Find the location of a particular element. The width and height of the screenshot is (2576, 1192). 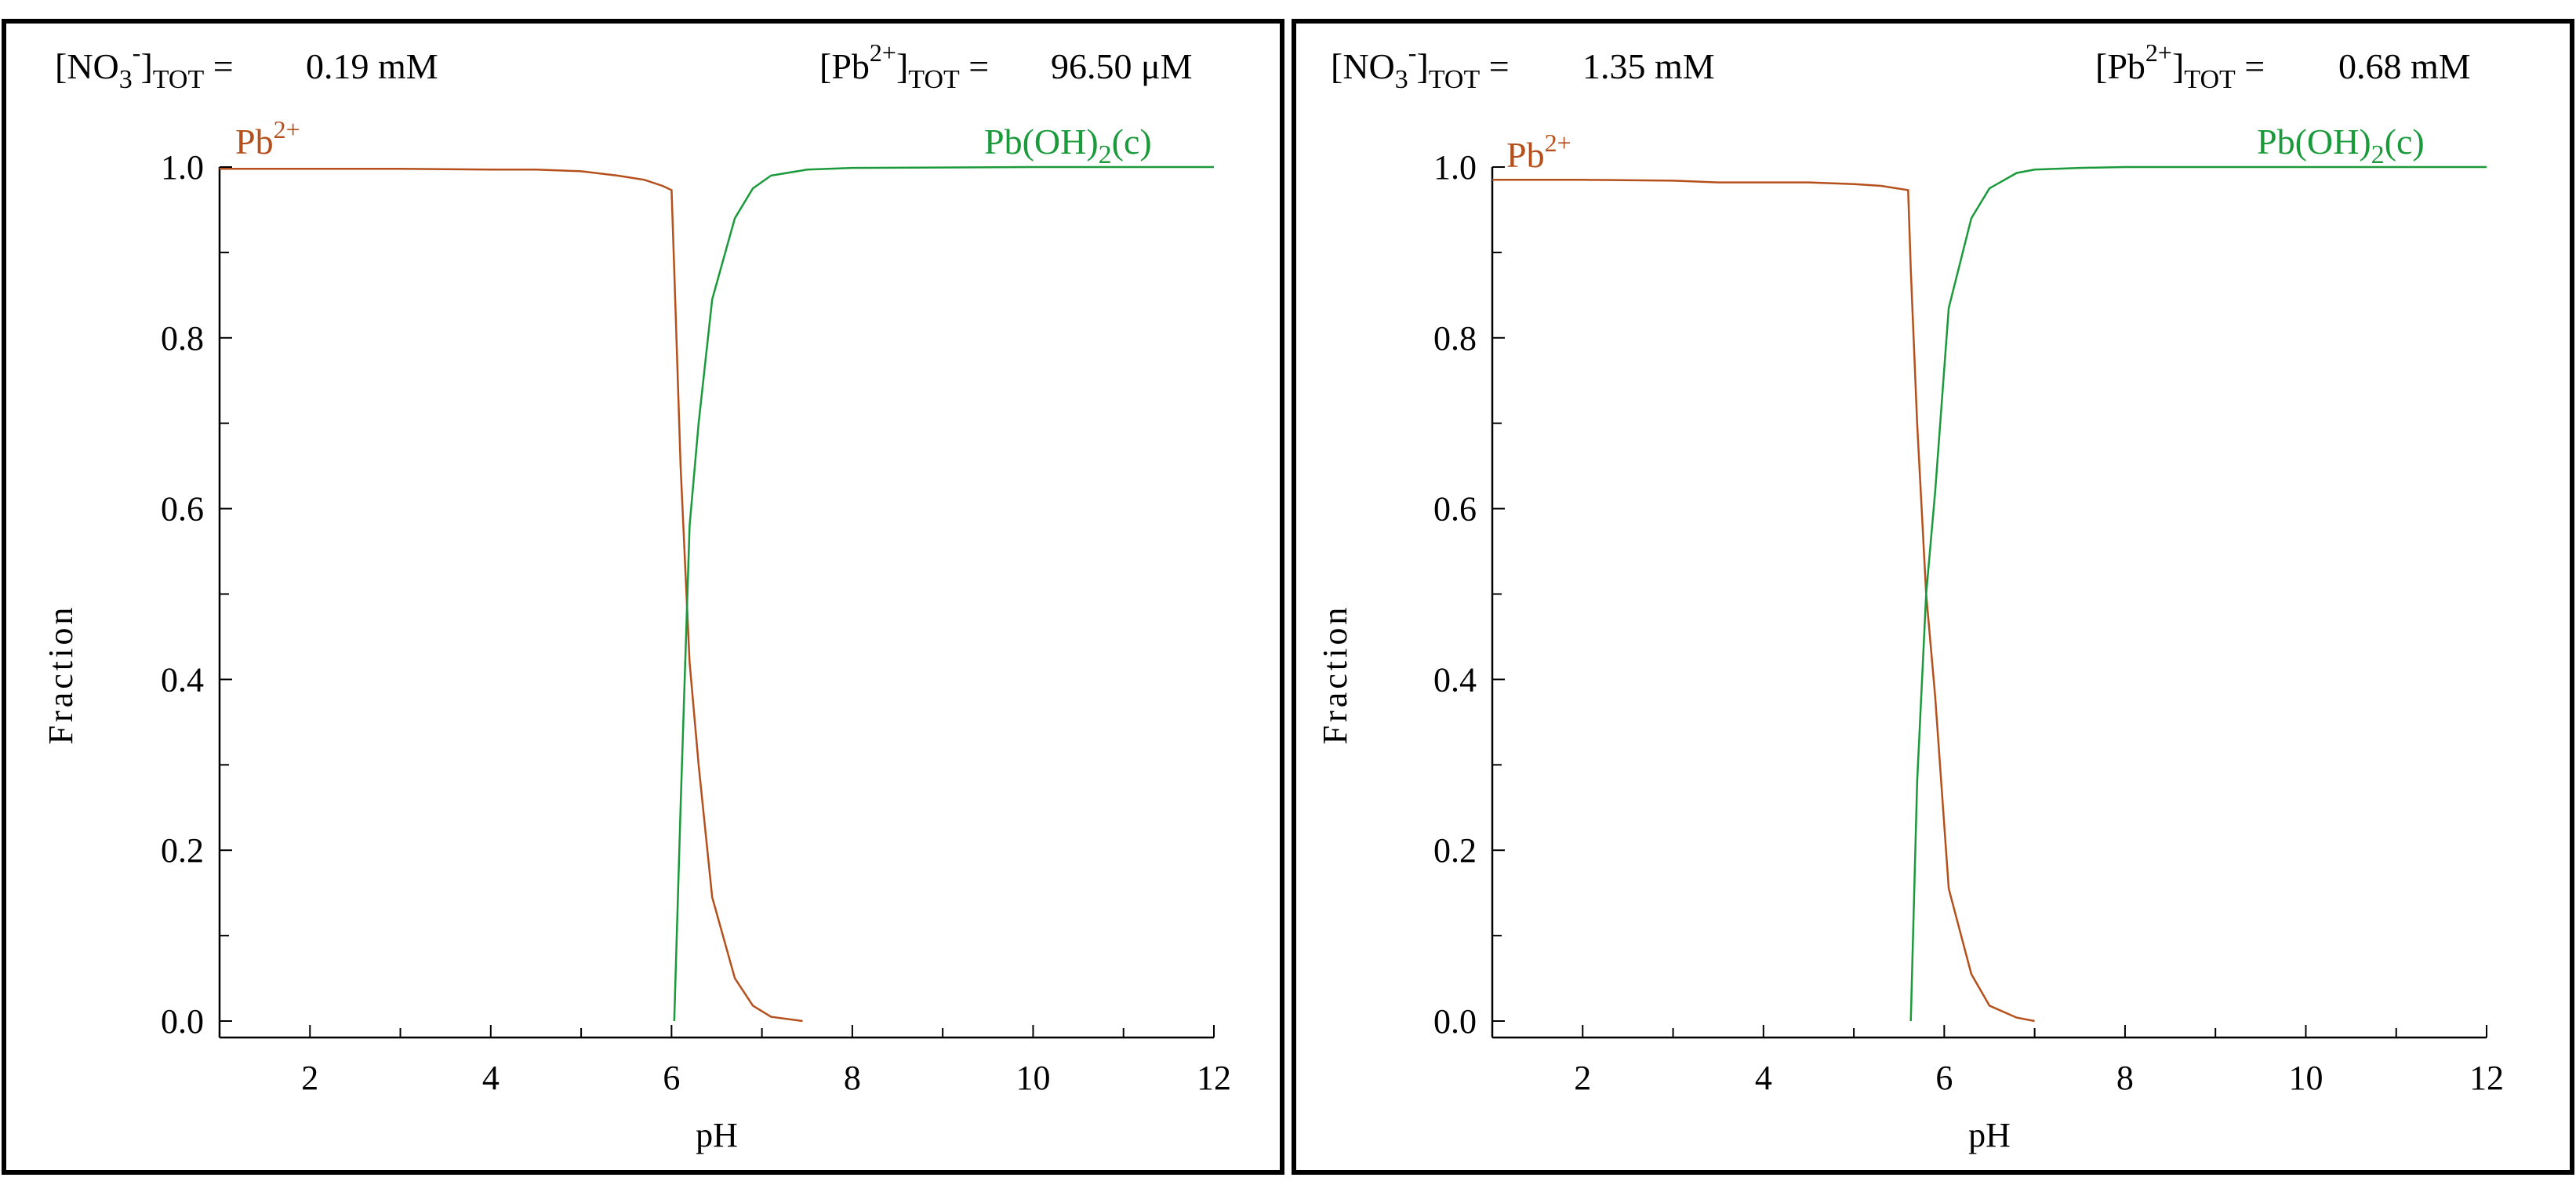

header-nitrate-total: [NO3-]TOT = 1.35 mM is located at coordinates (1523, 66).